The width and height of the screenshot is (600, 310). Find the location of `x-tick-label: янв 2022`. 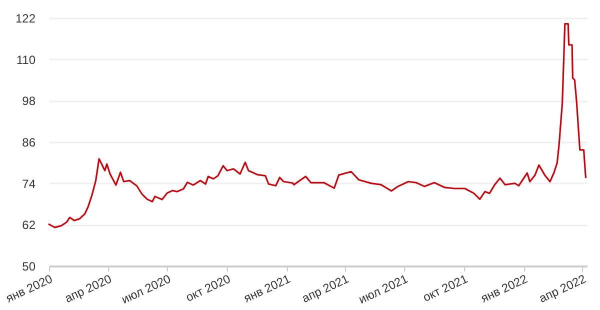

x-tick-label: янв 2022 is located at coordinates (504, 289).